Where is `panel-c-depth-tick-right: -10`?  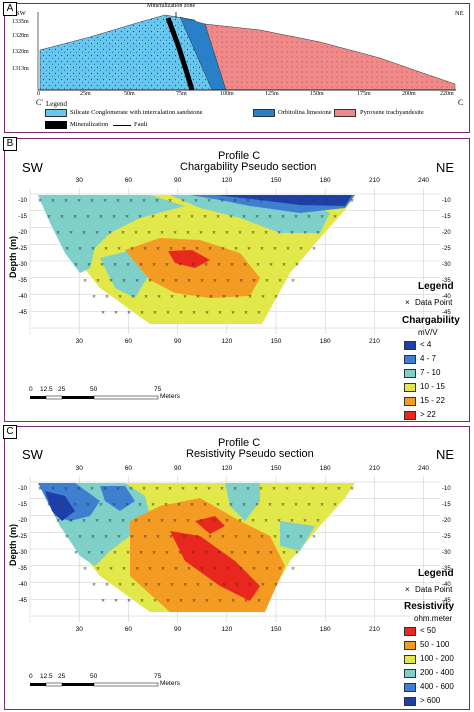 panel-c-depth-tick-right: -10 is located at coordinates (446, 489).